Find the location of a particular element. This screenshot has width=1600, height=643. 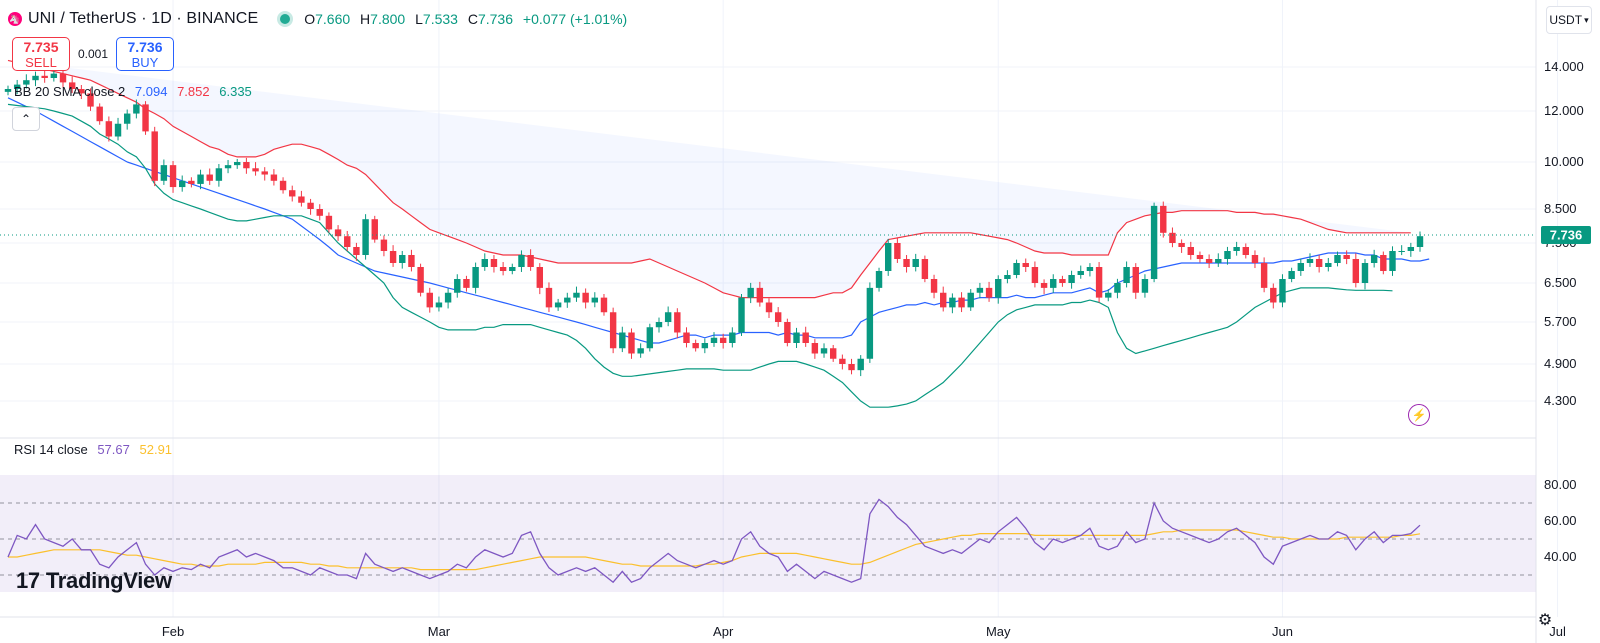

rsi-ma-value: 52.91 is located at coordinates (156, 449).